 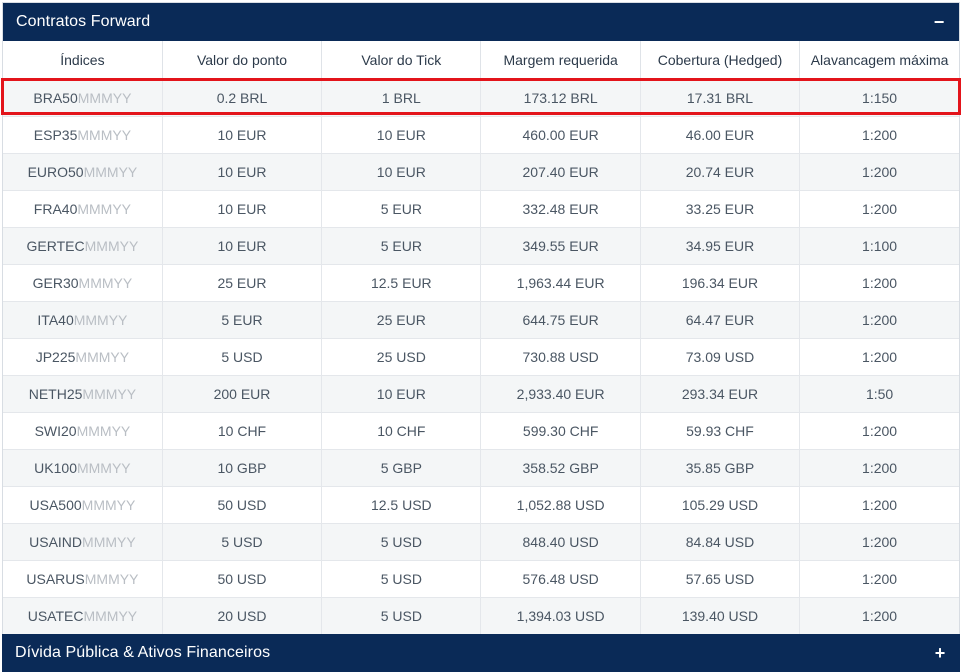 I want to click on cell-hedged: 34.95 EUR, so click(x=720, y=246).